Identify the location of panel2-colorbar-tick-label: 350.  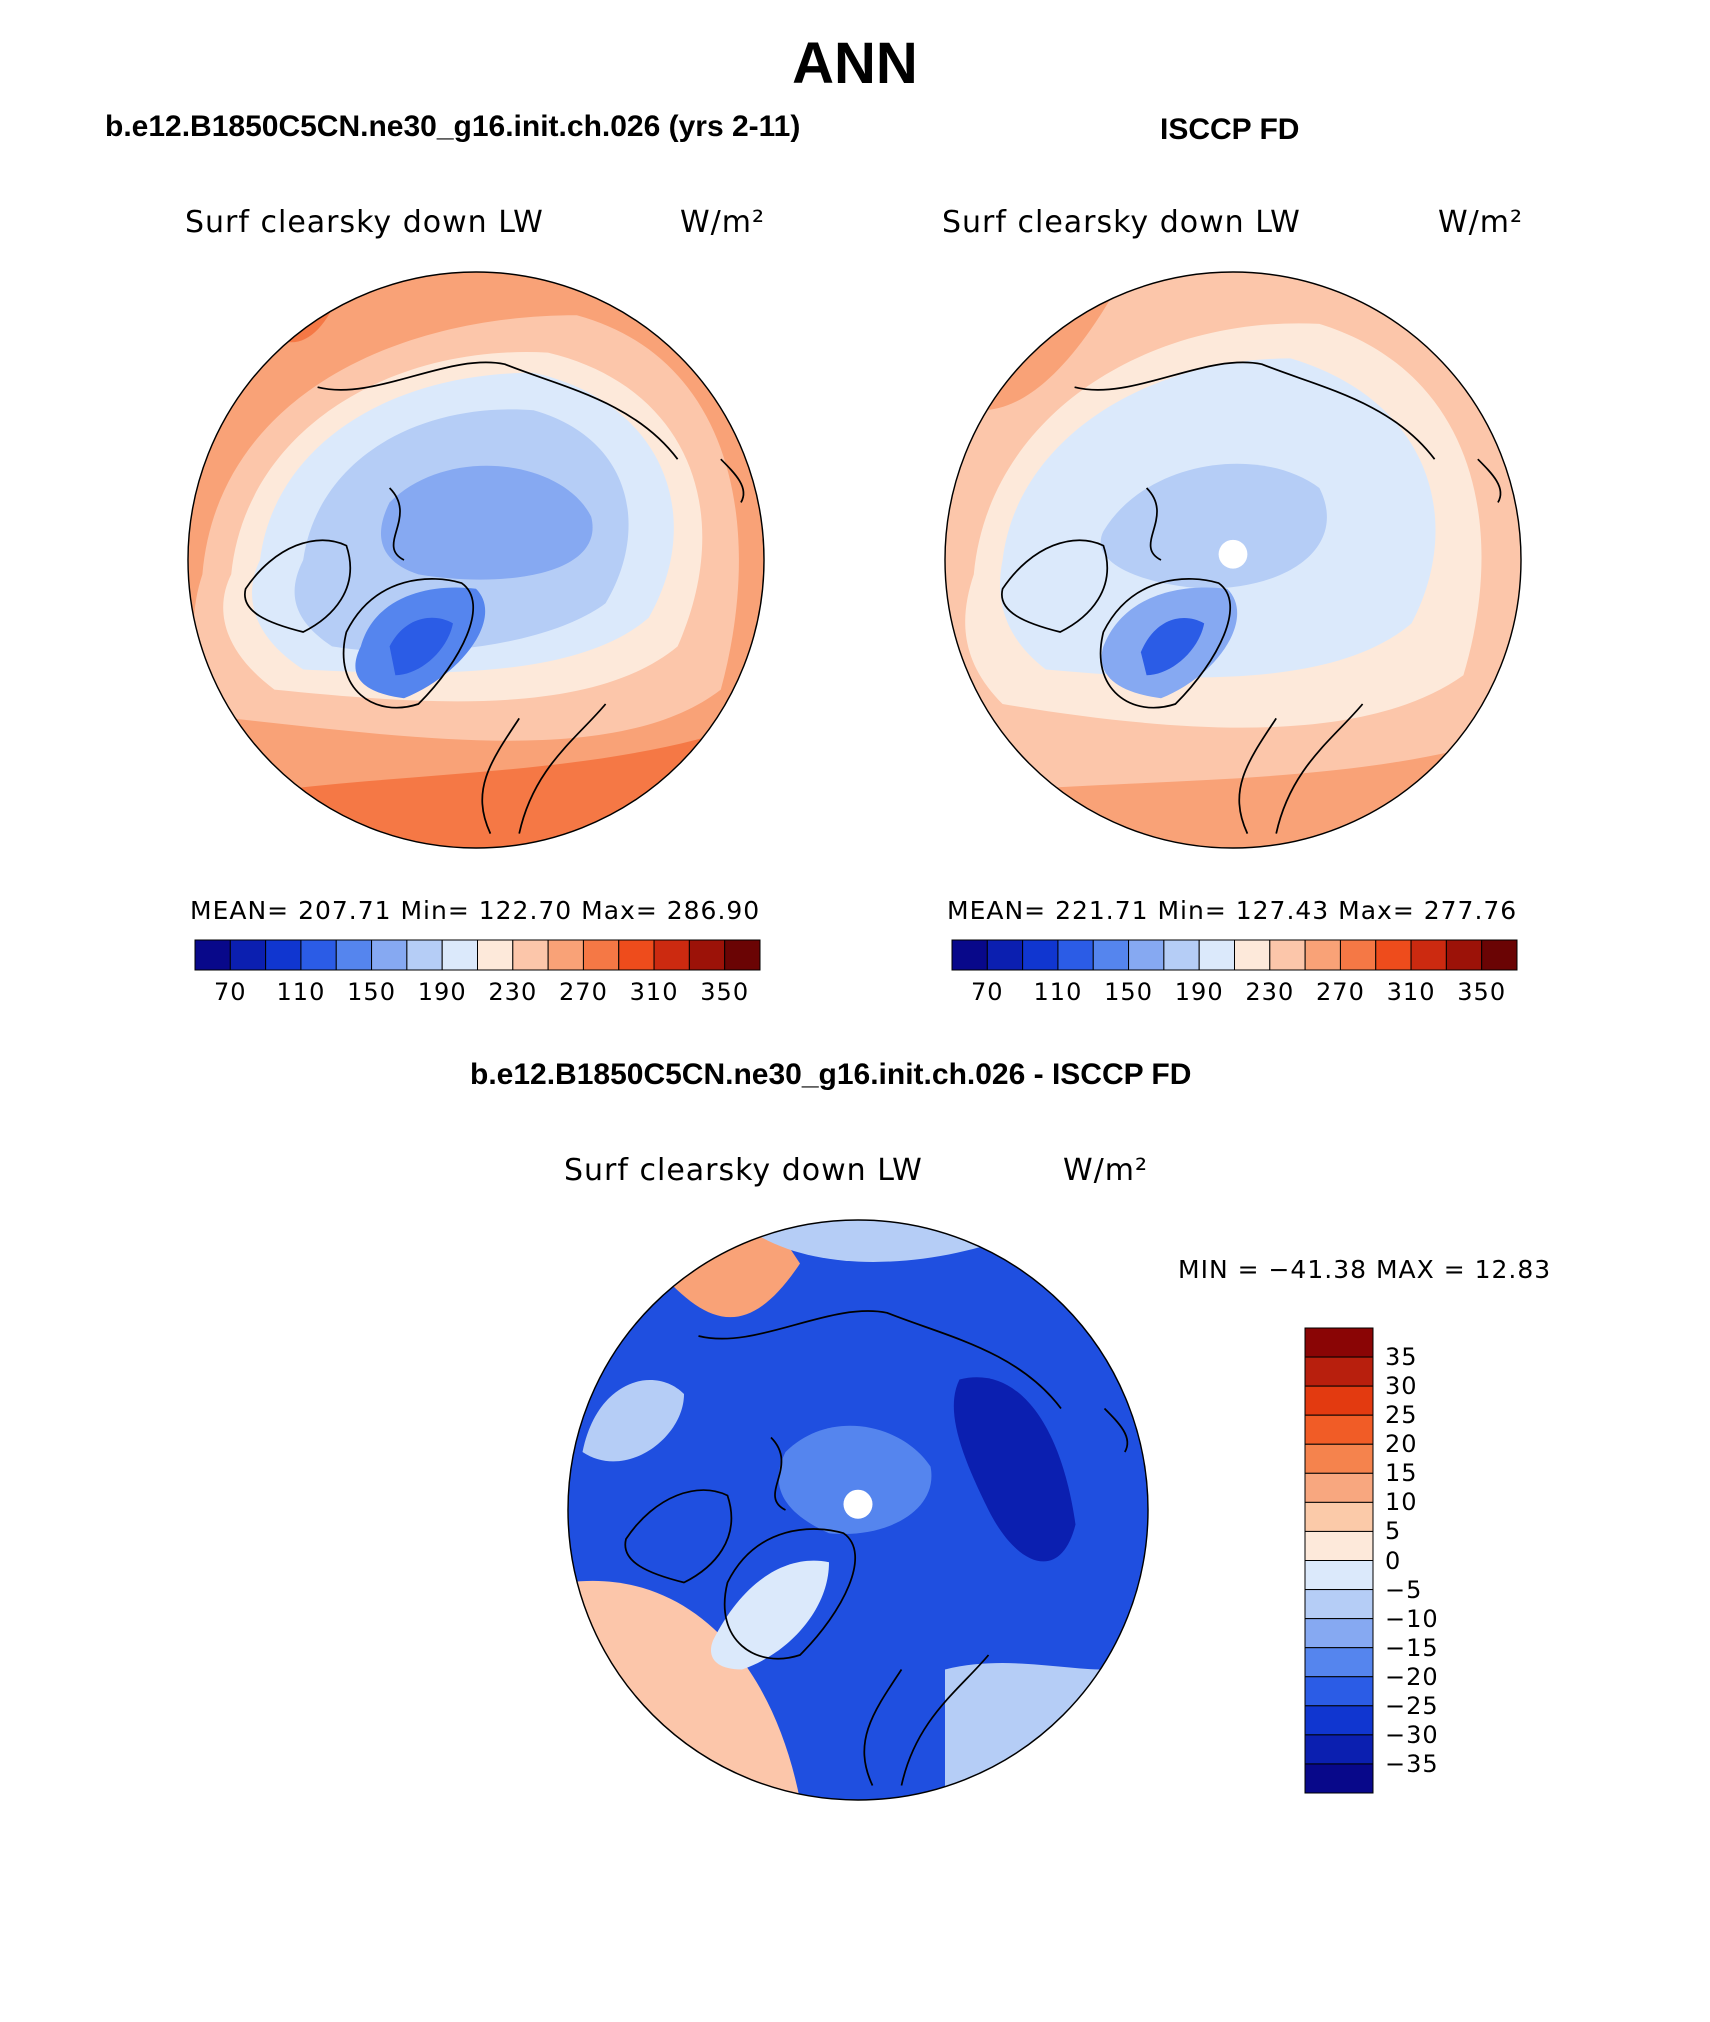
(1482, 992).